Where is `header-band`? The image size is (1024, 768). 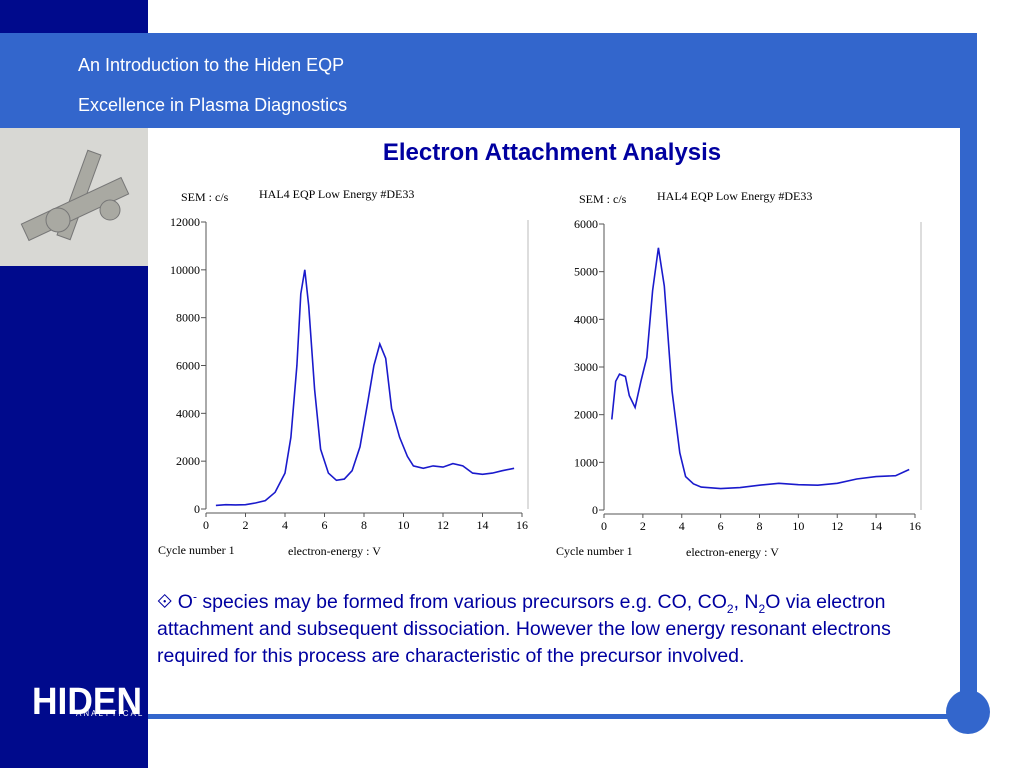
header-band is located at coordinates (488, 80).